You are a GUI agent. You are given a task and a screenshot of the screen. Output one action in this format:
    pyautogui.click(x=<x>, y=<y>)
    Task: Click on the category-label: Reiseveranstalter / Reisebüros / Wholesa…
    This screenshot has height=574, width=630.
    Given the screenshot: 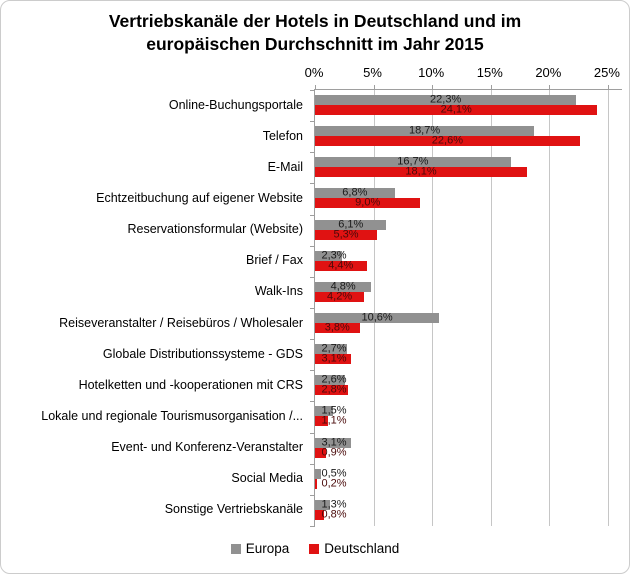 What is the action you would take?
    pyautogui.click(x=181, y=322)
    